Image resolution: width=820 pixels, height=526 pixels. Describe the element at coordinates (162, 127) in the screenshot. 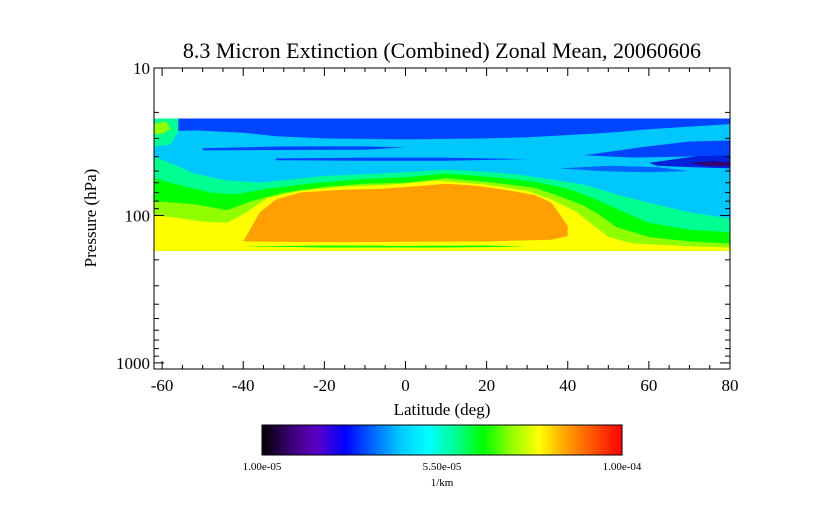

I see `left-edge-yellowgreen` at that location.